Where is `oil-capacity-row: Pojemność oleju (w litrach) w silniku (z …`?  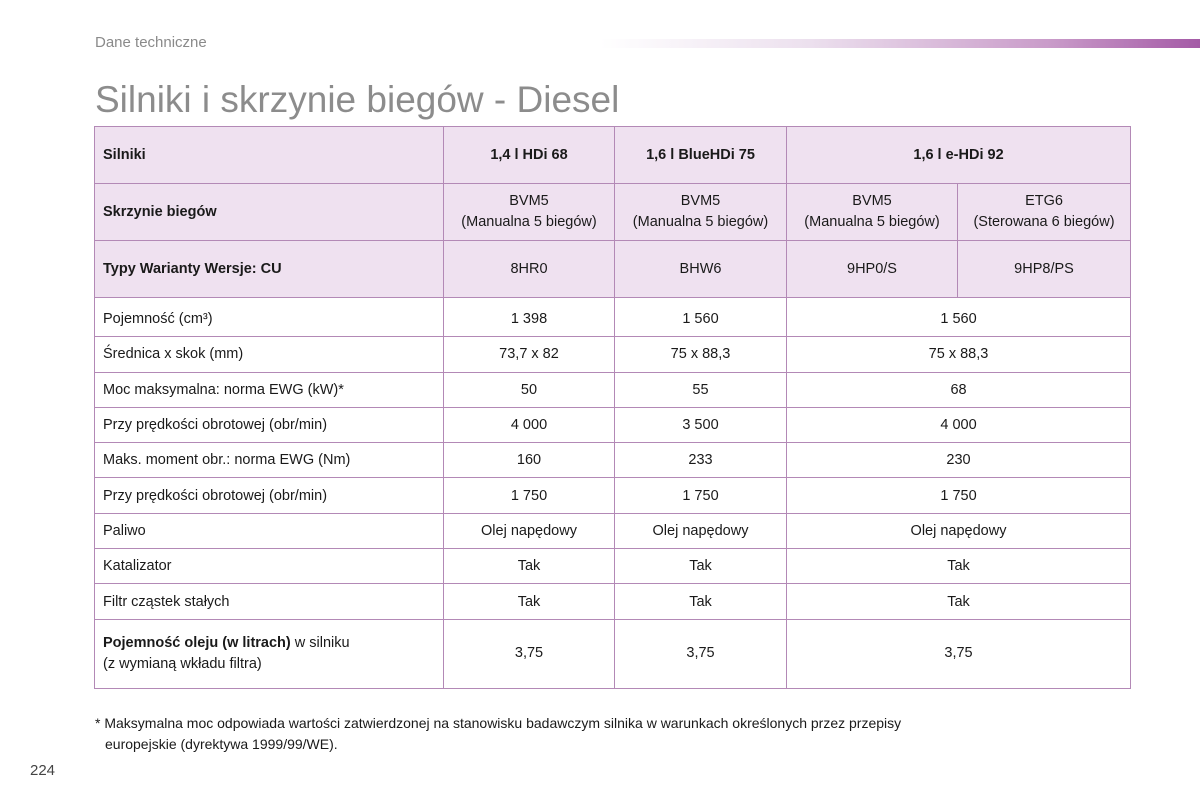
oil-capacity-row: Pojemność oleju (w litrach) w silniku (z … is located at coordinates (613, 653).